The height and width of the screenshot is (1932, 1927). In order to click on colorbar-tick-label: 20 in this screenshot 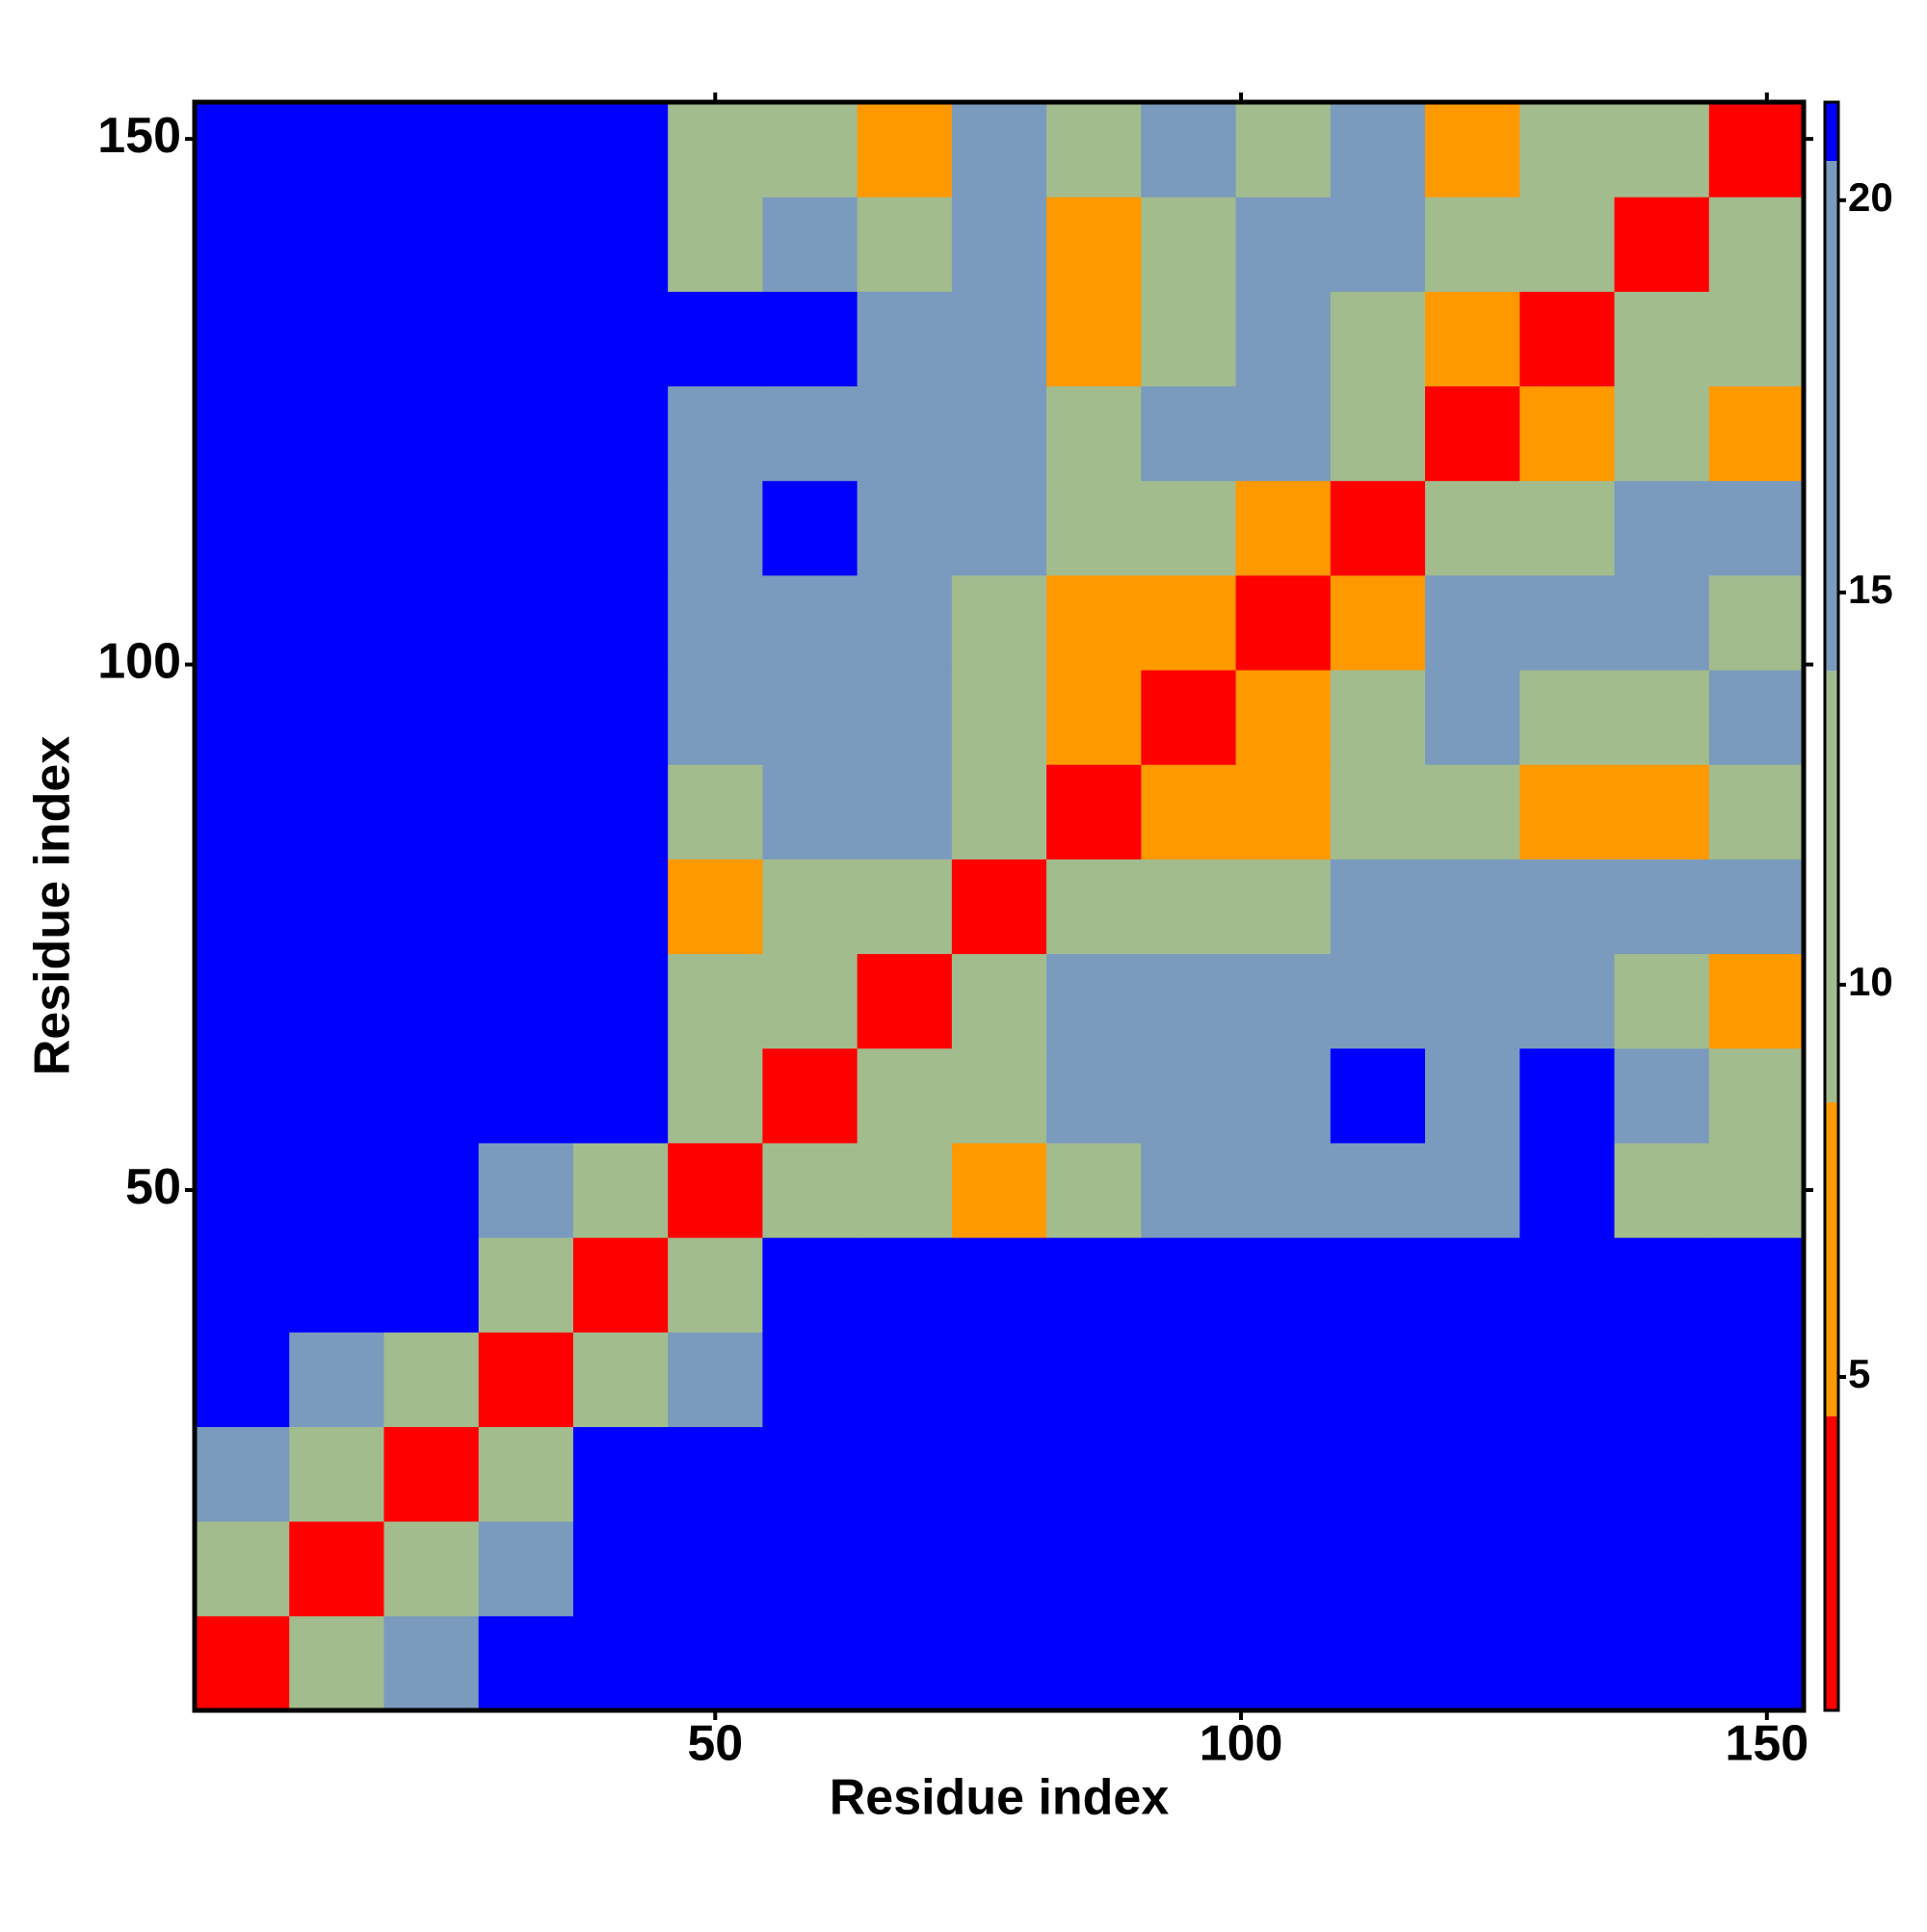, I will do `click(1871, 197)`.